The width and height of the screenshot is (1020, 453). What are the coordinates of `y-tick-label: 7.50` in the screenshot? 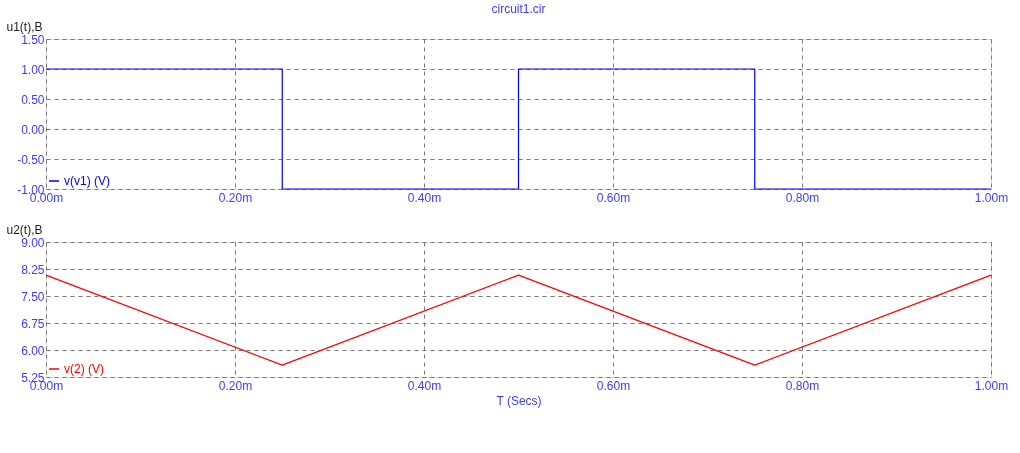 It's located at (33, 296).